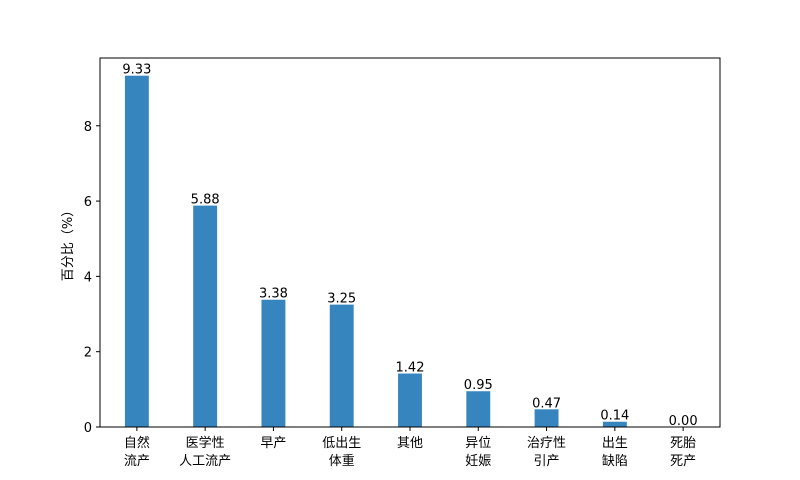 This screenshot has width=800, height=480. Describe the element at coordinates (615, 461) in the screenshot. I see `x-tick-label-line: 缺陷` at that location.